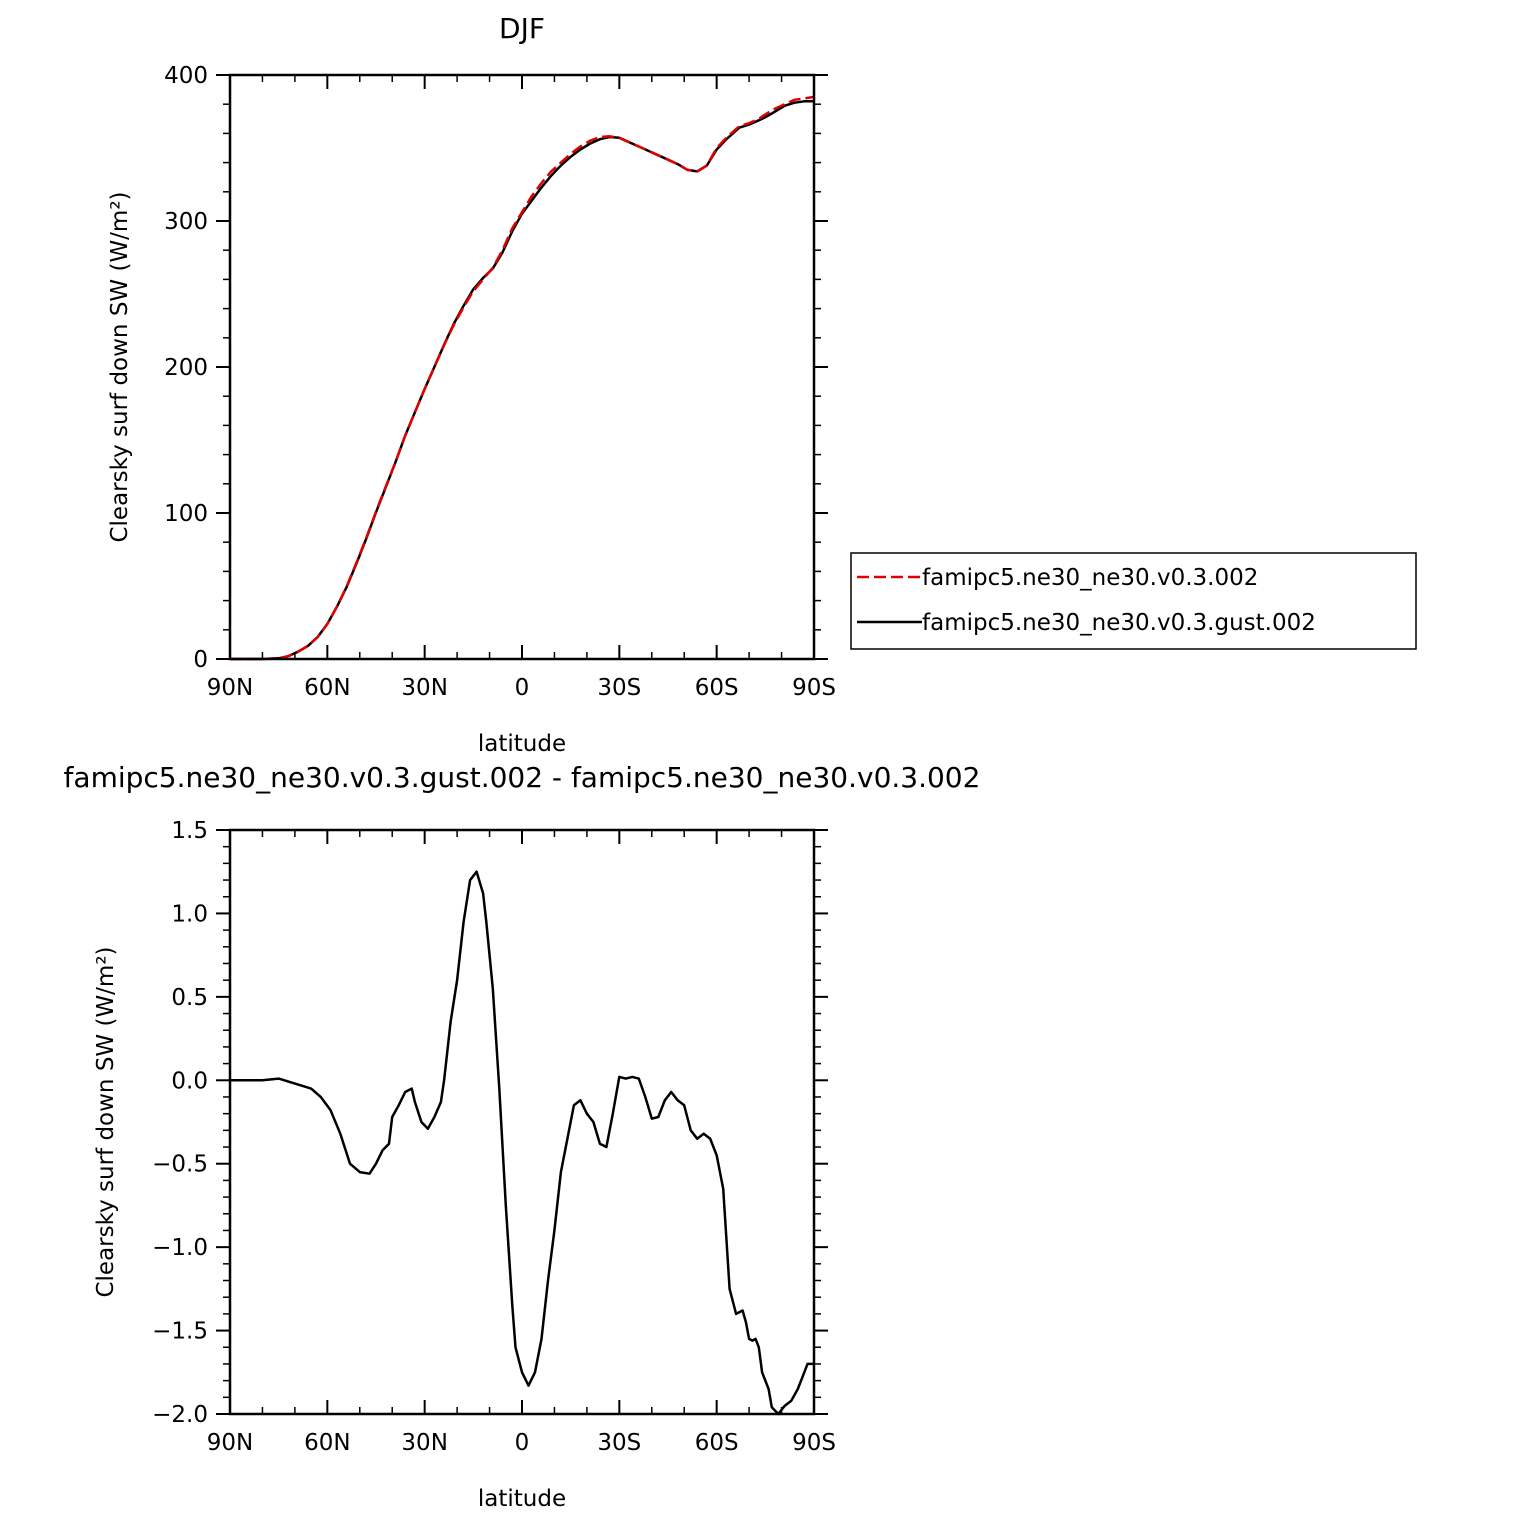  I want to click on y-tick-label: 0, so click(200, 660).